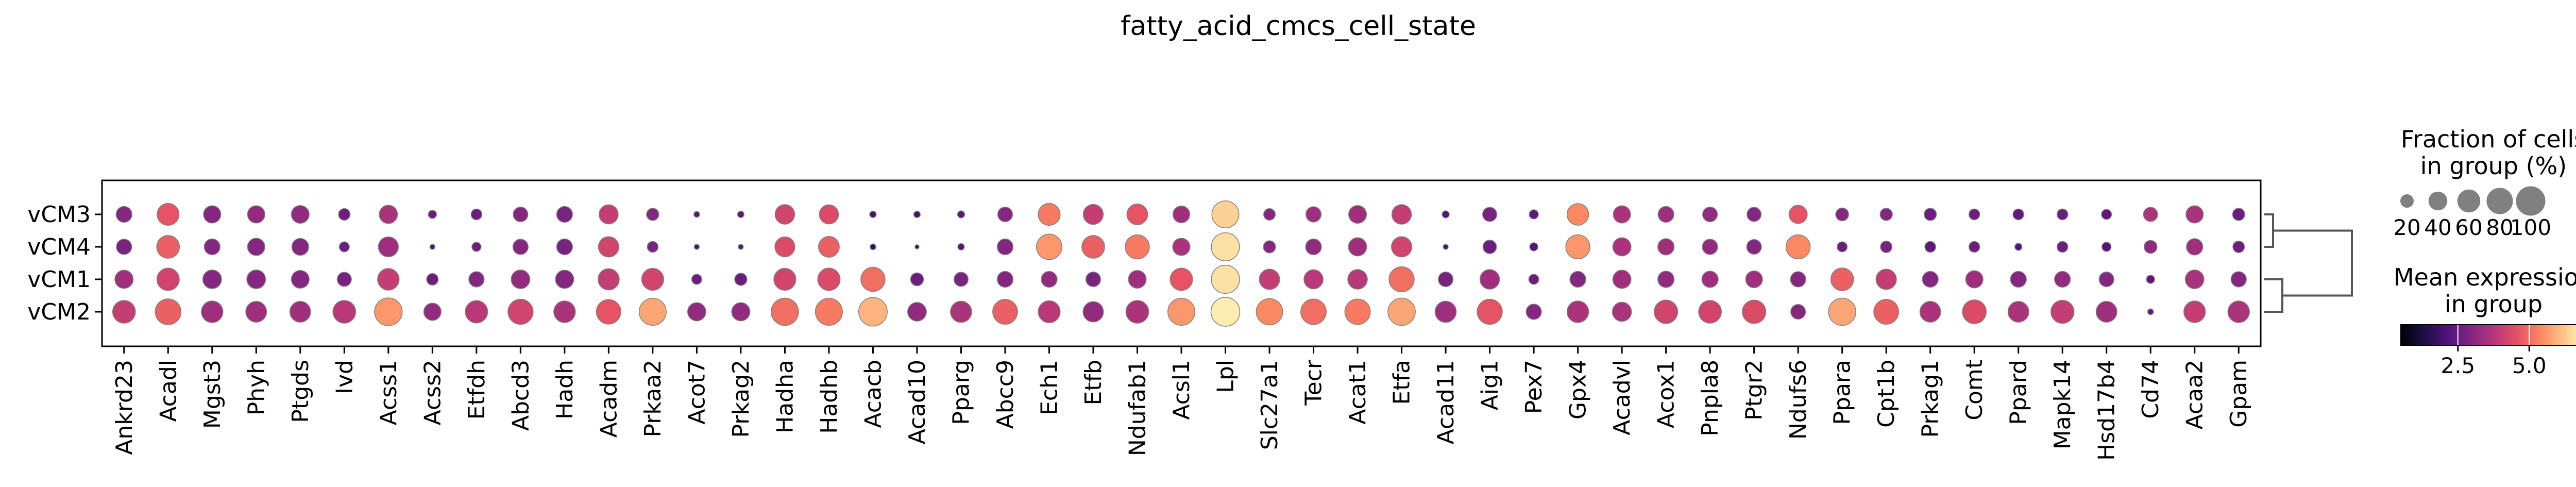  I want to click on dot-vCM3-Acaa2, so click(2195, 214).